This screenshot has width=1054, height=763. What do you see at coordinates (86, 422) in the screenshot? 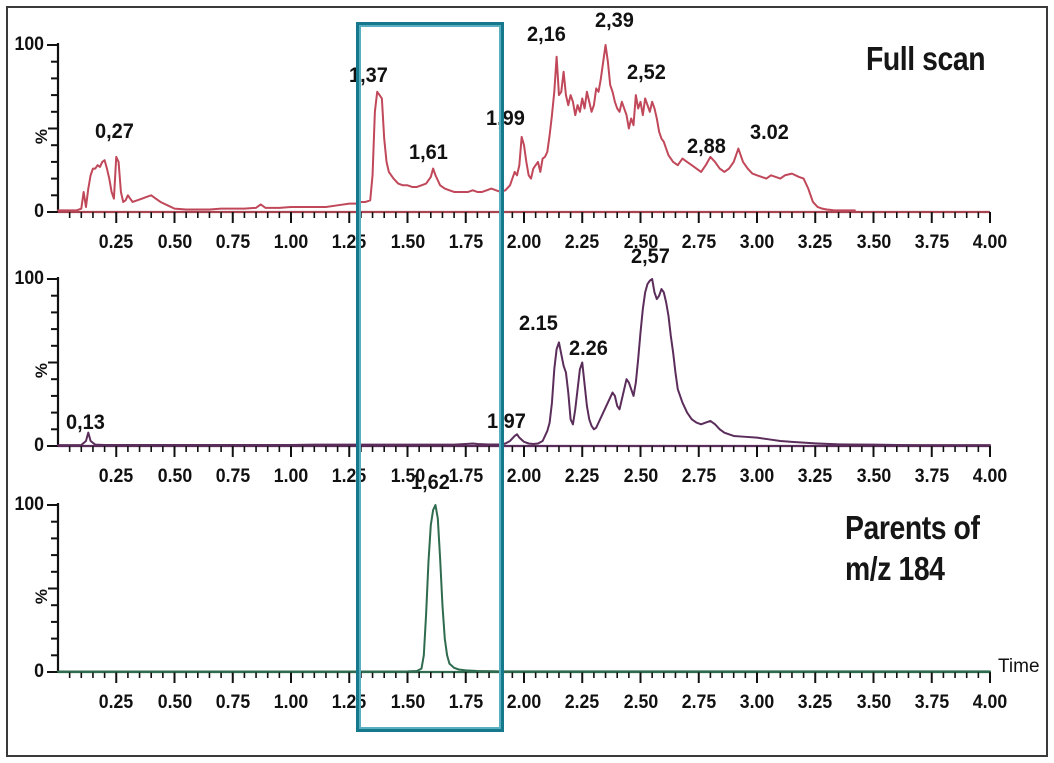
I see `peak-label: 0,13` at bounding box center [86, 422].